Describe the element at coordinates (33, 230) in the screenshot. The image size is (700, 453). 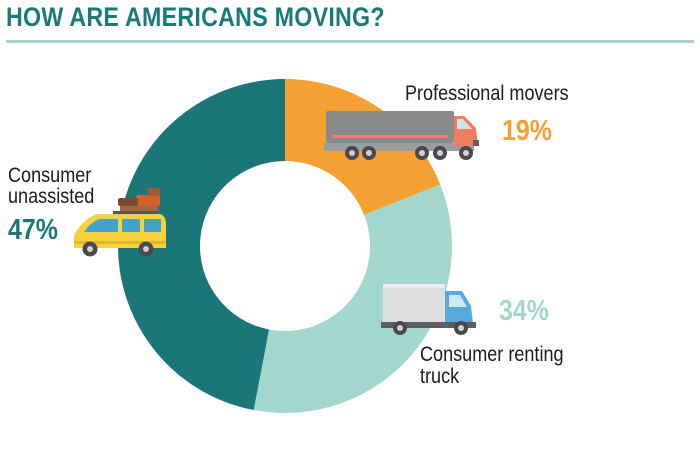
I see `pct-consumer-unassisted: 47%` at that location.